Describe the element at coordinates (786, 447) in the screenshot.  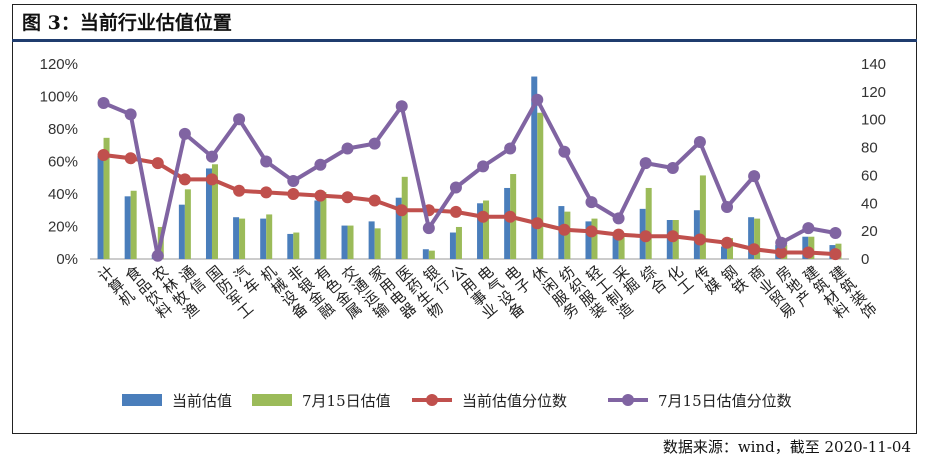
I see `data-source-note: 数据来源：wind，截至 2020-11-04` at that location.